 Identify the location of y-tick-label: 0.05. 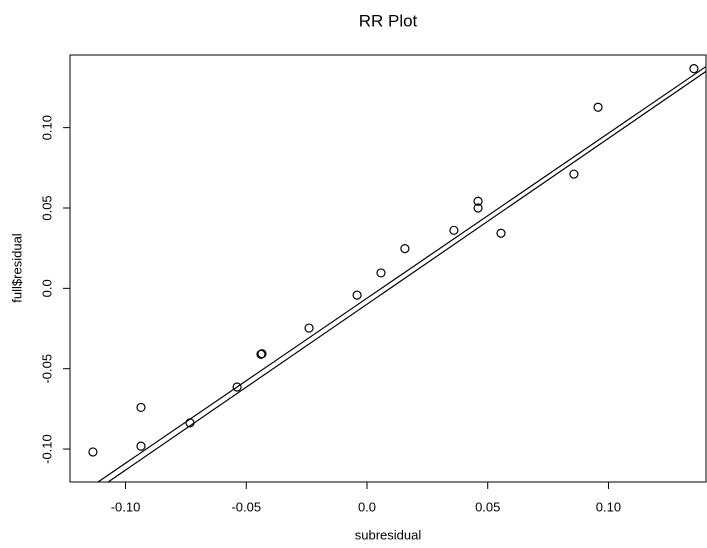
(46, 207).